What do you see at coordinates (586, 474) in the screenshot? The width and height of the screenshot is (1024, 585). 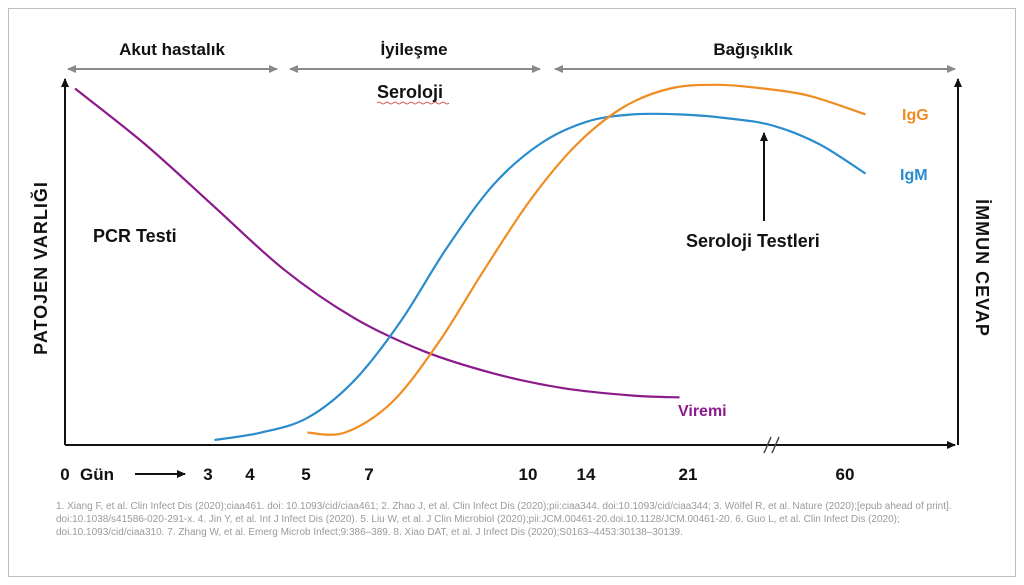 I see `x-tick-label-14: 14` at bounding box center [586, 474].